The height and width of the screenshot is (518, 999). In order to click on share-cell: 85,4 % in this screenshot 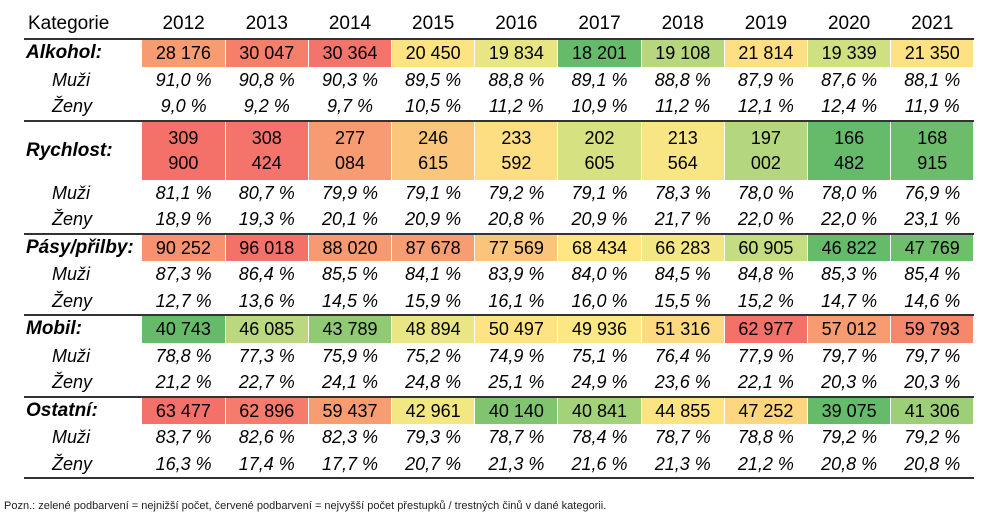, I will do `click(932, 274)`.